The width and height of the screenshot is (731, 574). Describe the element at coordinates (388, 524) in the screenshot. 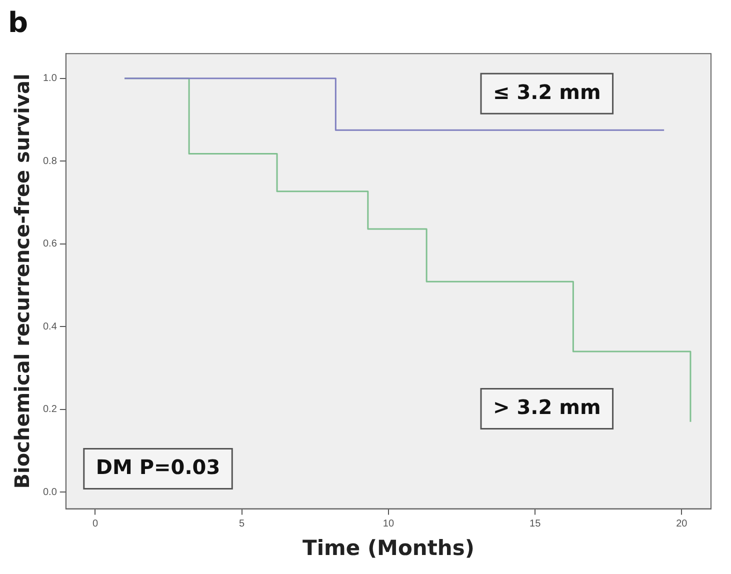

I see `x-tick-label: 10` at that location.